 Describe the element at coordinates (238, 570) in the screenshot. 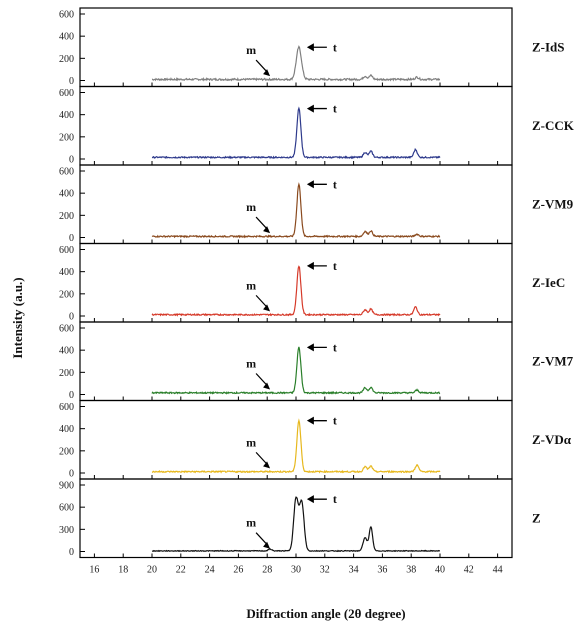

I see `x-tick-label: 26` at that location.